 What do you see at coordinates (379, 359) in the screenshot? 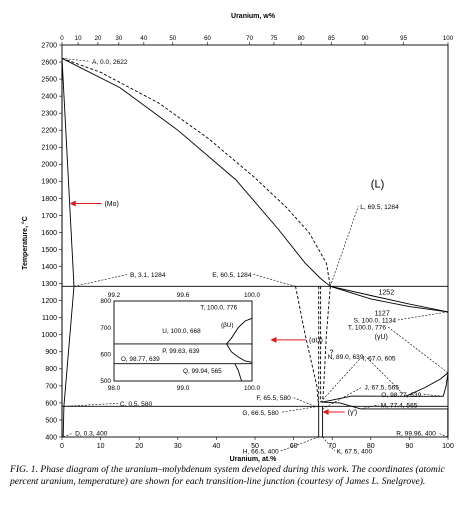
I see `point-label: I, 67.0, 605` at bounding box center [379, 359].